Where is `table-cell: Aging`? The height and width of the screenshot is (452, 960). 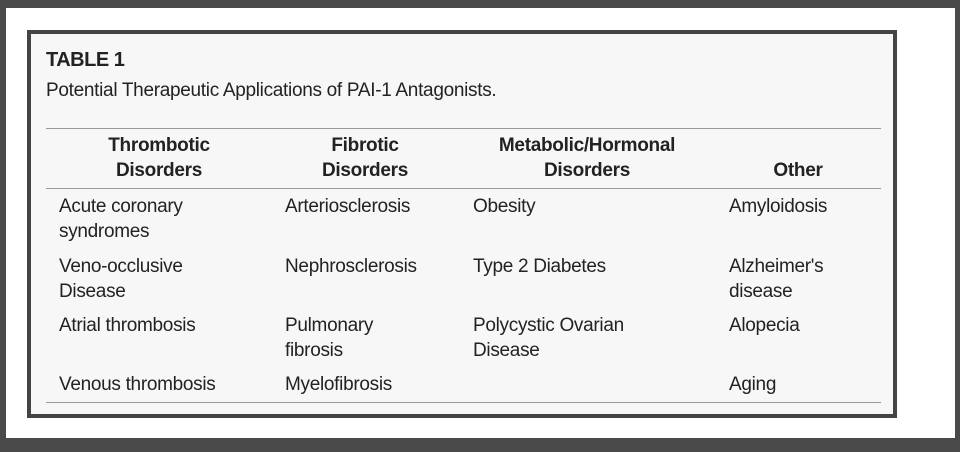
table-cell: Aging is located at coordinates (752, 384).